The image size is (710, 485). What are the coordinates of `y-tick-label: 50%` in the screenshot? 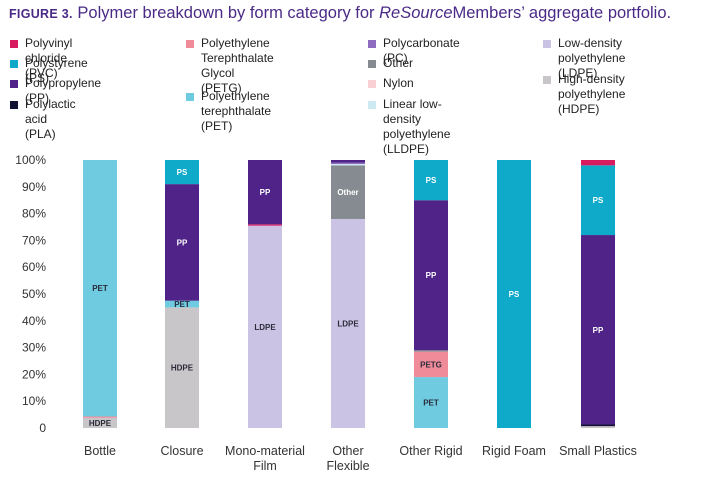 It's located at (34, 294).